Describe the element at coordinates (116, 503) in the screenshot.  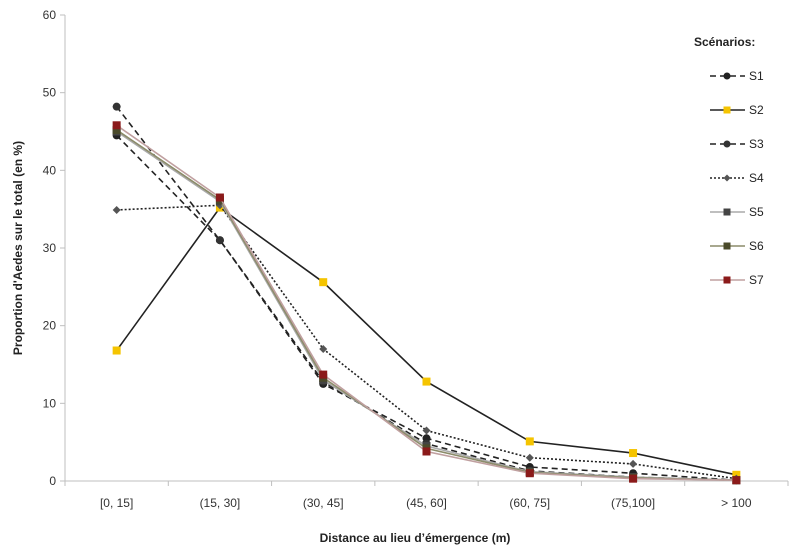
I see `x-tick-label: [0, 15]` at that location.